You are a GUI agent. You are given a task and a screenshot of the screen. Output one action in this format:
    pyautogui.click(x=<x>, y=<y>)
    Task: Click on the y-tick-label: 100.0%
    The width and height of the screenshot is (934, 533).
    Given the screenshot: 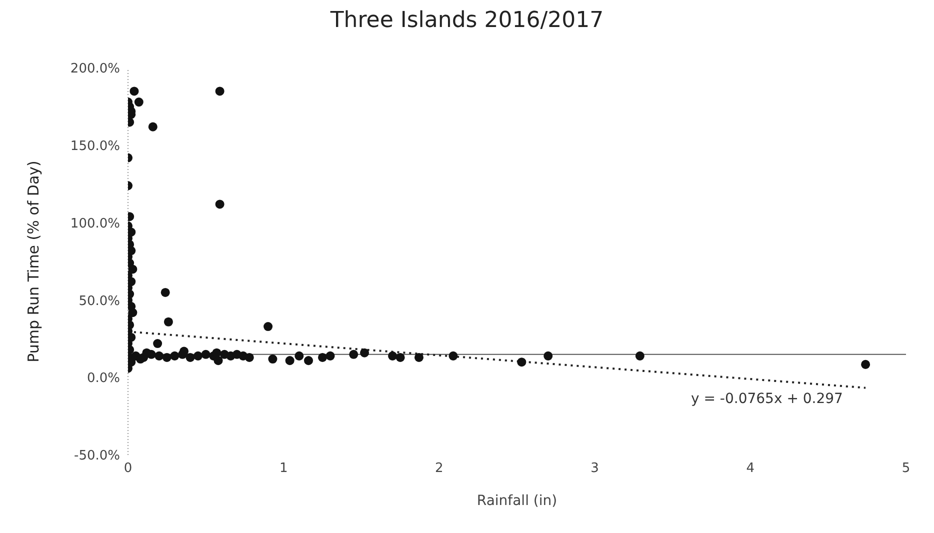 What is the action you would take?
    pyautogui.click(x=95, y=224)
    